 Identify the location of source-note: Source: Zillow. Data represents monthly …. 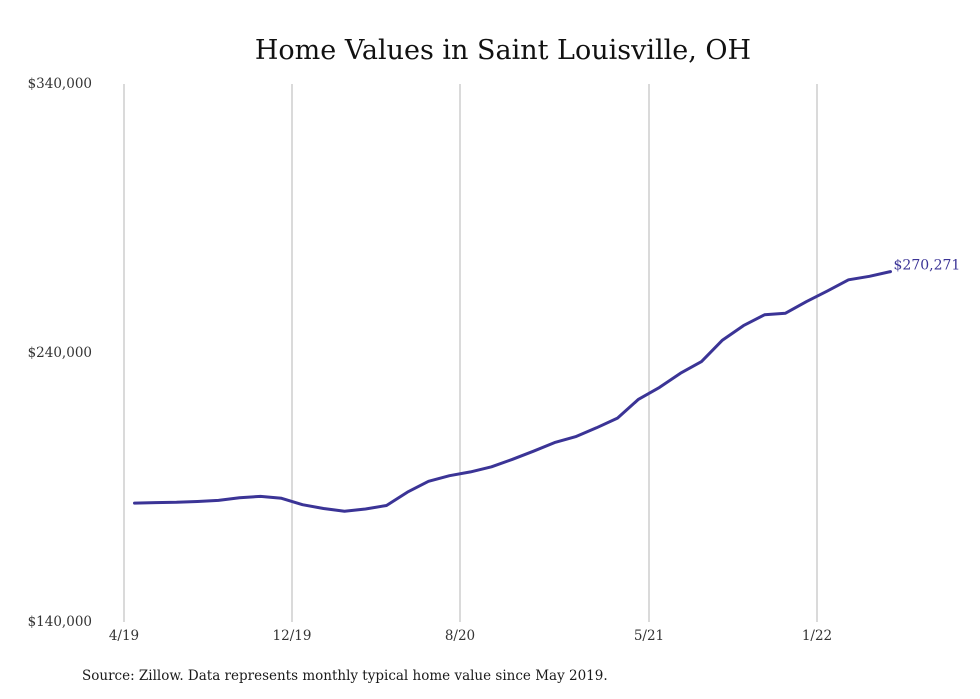
(345, 676).